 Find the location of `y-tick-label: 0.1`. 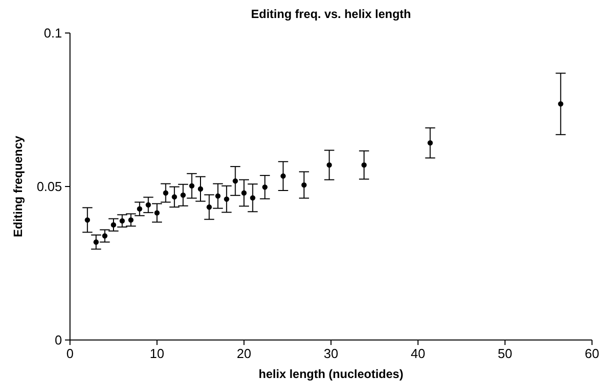

y-tick-label: 0.1 is located at coordinates (53, 33).